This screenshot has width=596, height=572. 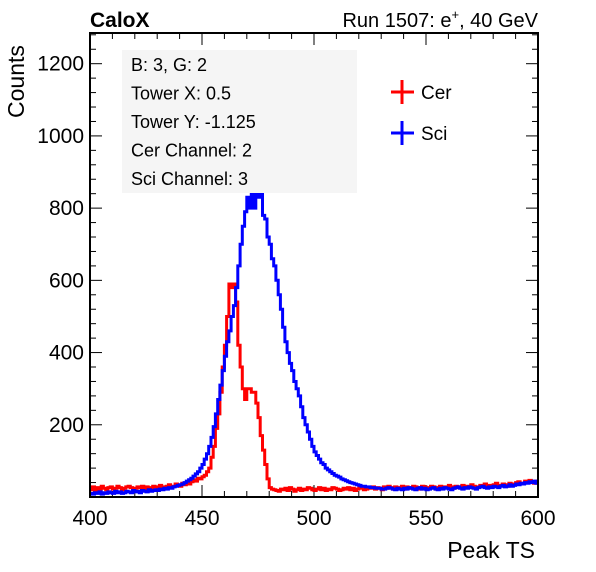 What do you see at coordinates (419, 133) in the screenshot?
I see `legend-entry-sci: Sci` at bounding box center [419, 133].